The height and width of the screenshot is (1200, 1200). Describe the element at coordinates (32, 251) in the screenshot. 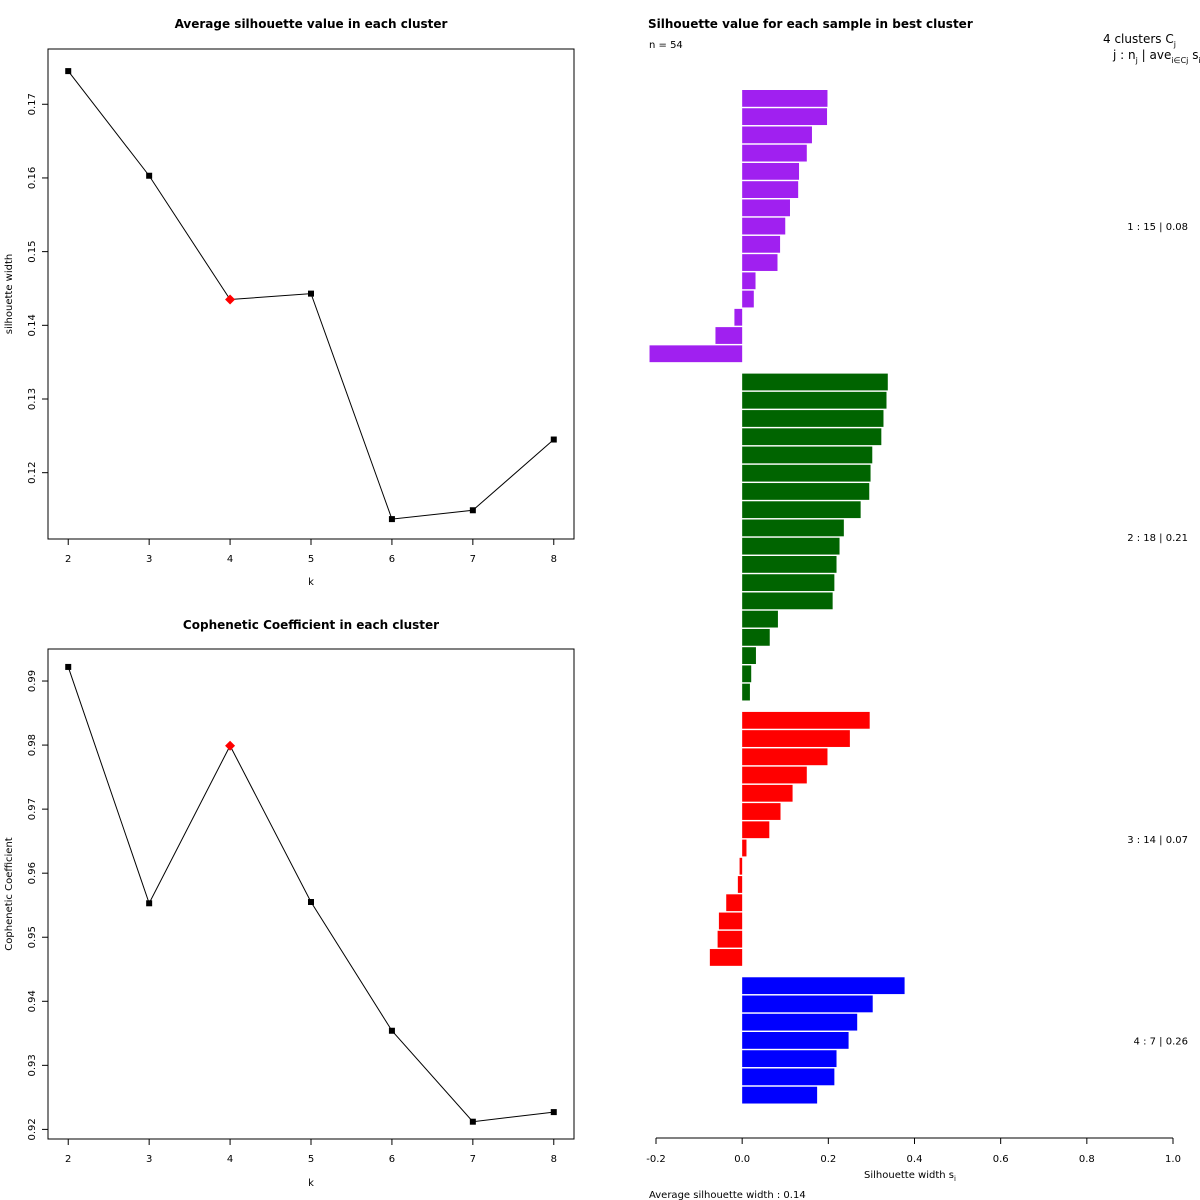

I see `y-tick-label: 0.15` at that location.